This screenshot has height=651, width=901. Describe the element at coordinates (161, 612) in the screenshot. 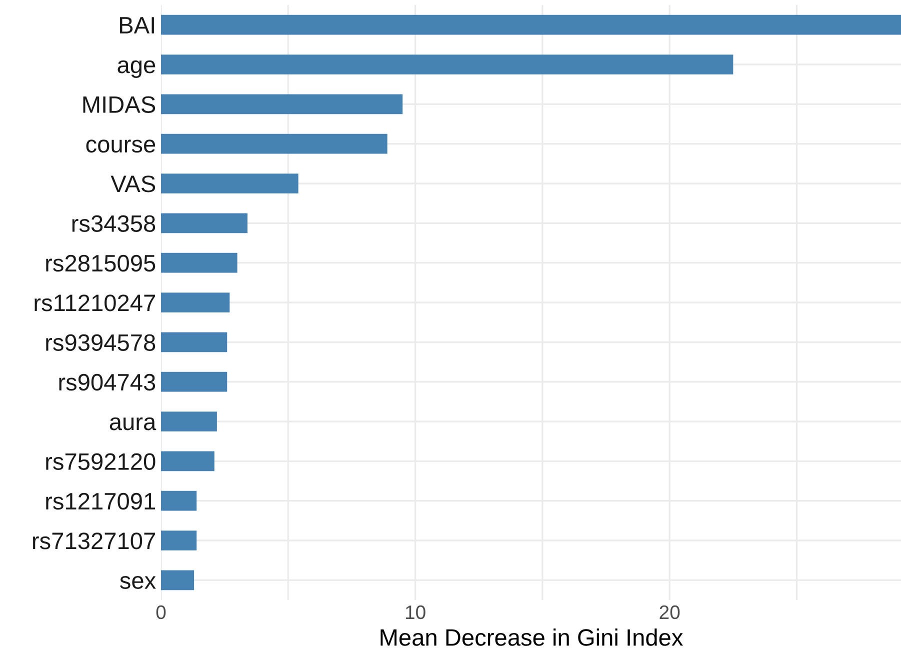

I see `x-tick-label: 0` at that location.